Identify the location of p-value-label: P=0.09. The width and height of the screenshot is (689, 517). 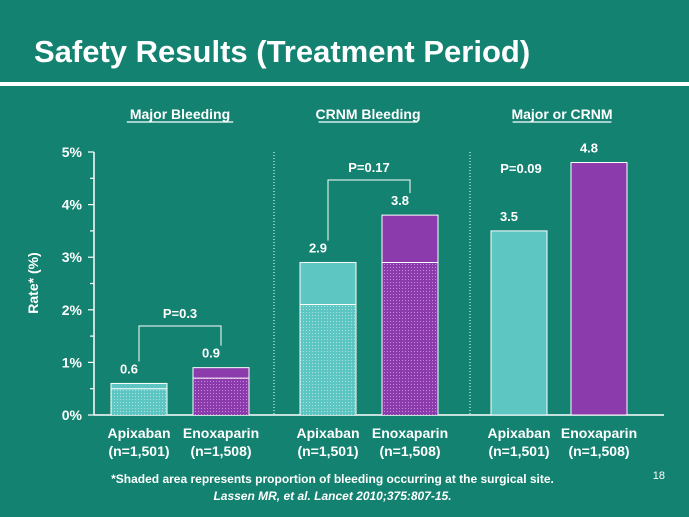
(521, 168).